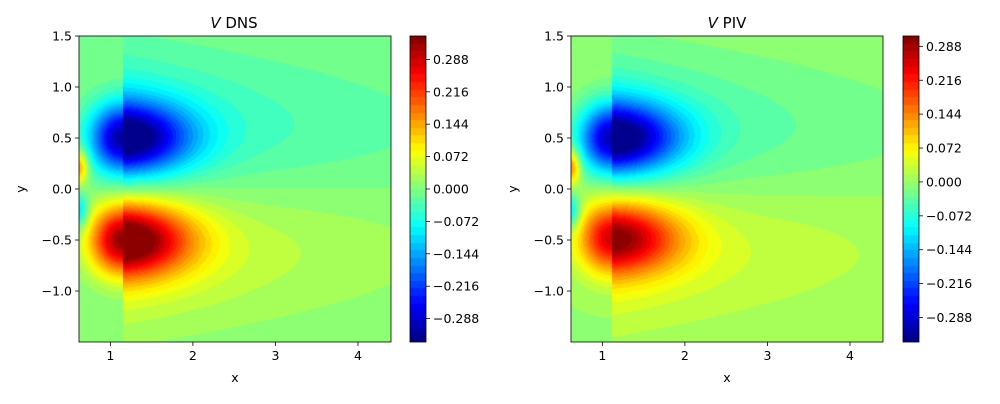 The width and height of the screenshot is (1000, 404). Describe the element at coordinates (728, 23) in the screenshot. I see `chart-title: V PIV` at that location.